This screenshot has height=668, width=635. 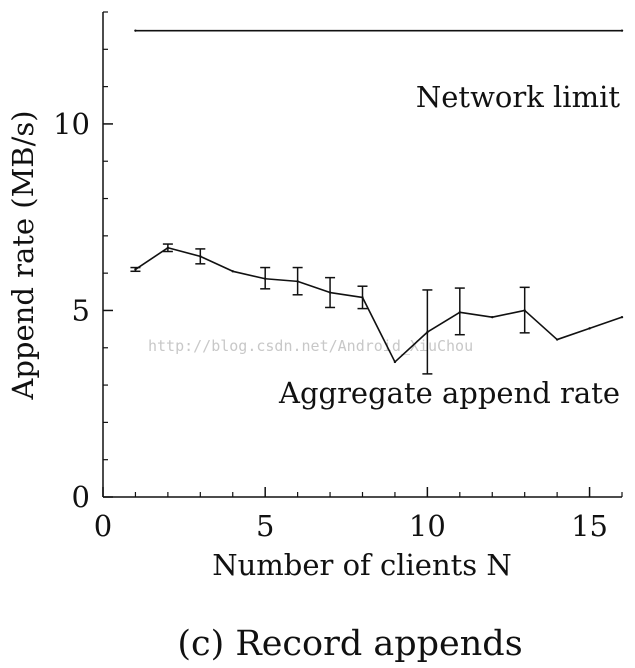 What do you see at coordinates (349, 644) in the screenshot?
I see `figure-caption: (c) Record appends` at bounding box center [349, 644].